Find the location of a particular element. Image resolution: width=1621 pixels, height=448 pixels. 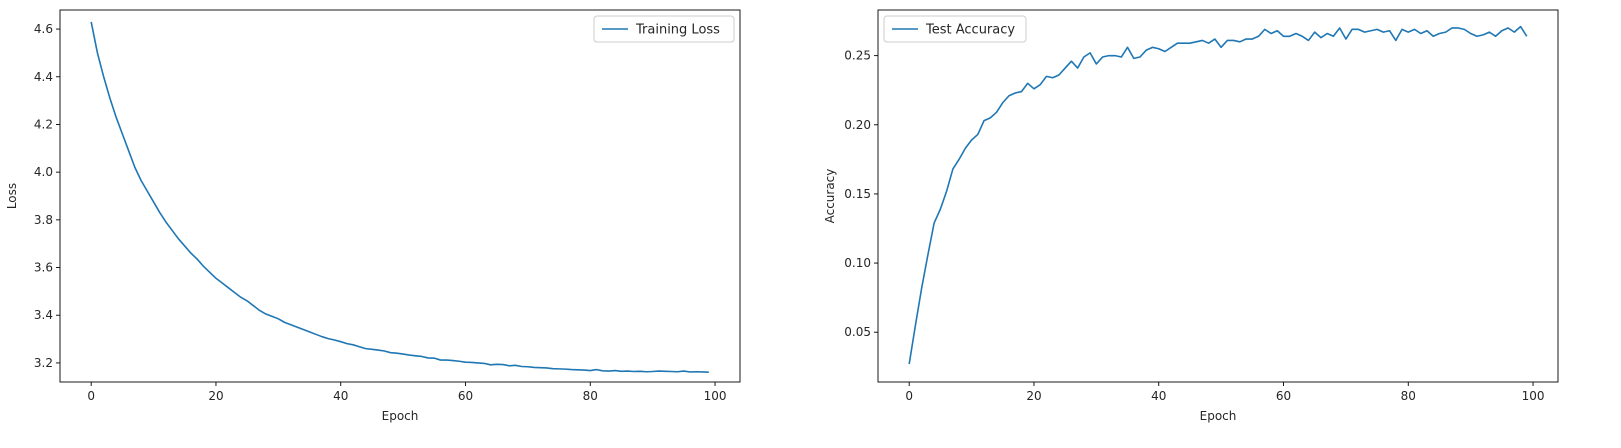

y-axis-label: Loss is located at coordinates (12, 196).